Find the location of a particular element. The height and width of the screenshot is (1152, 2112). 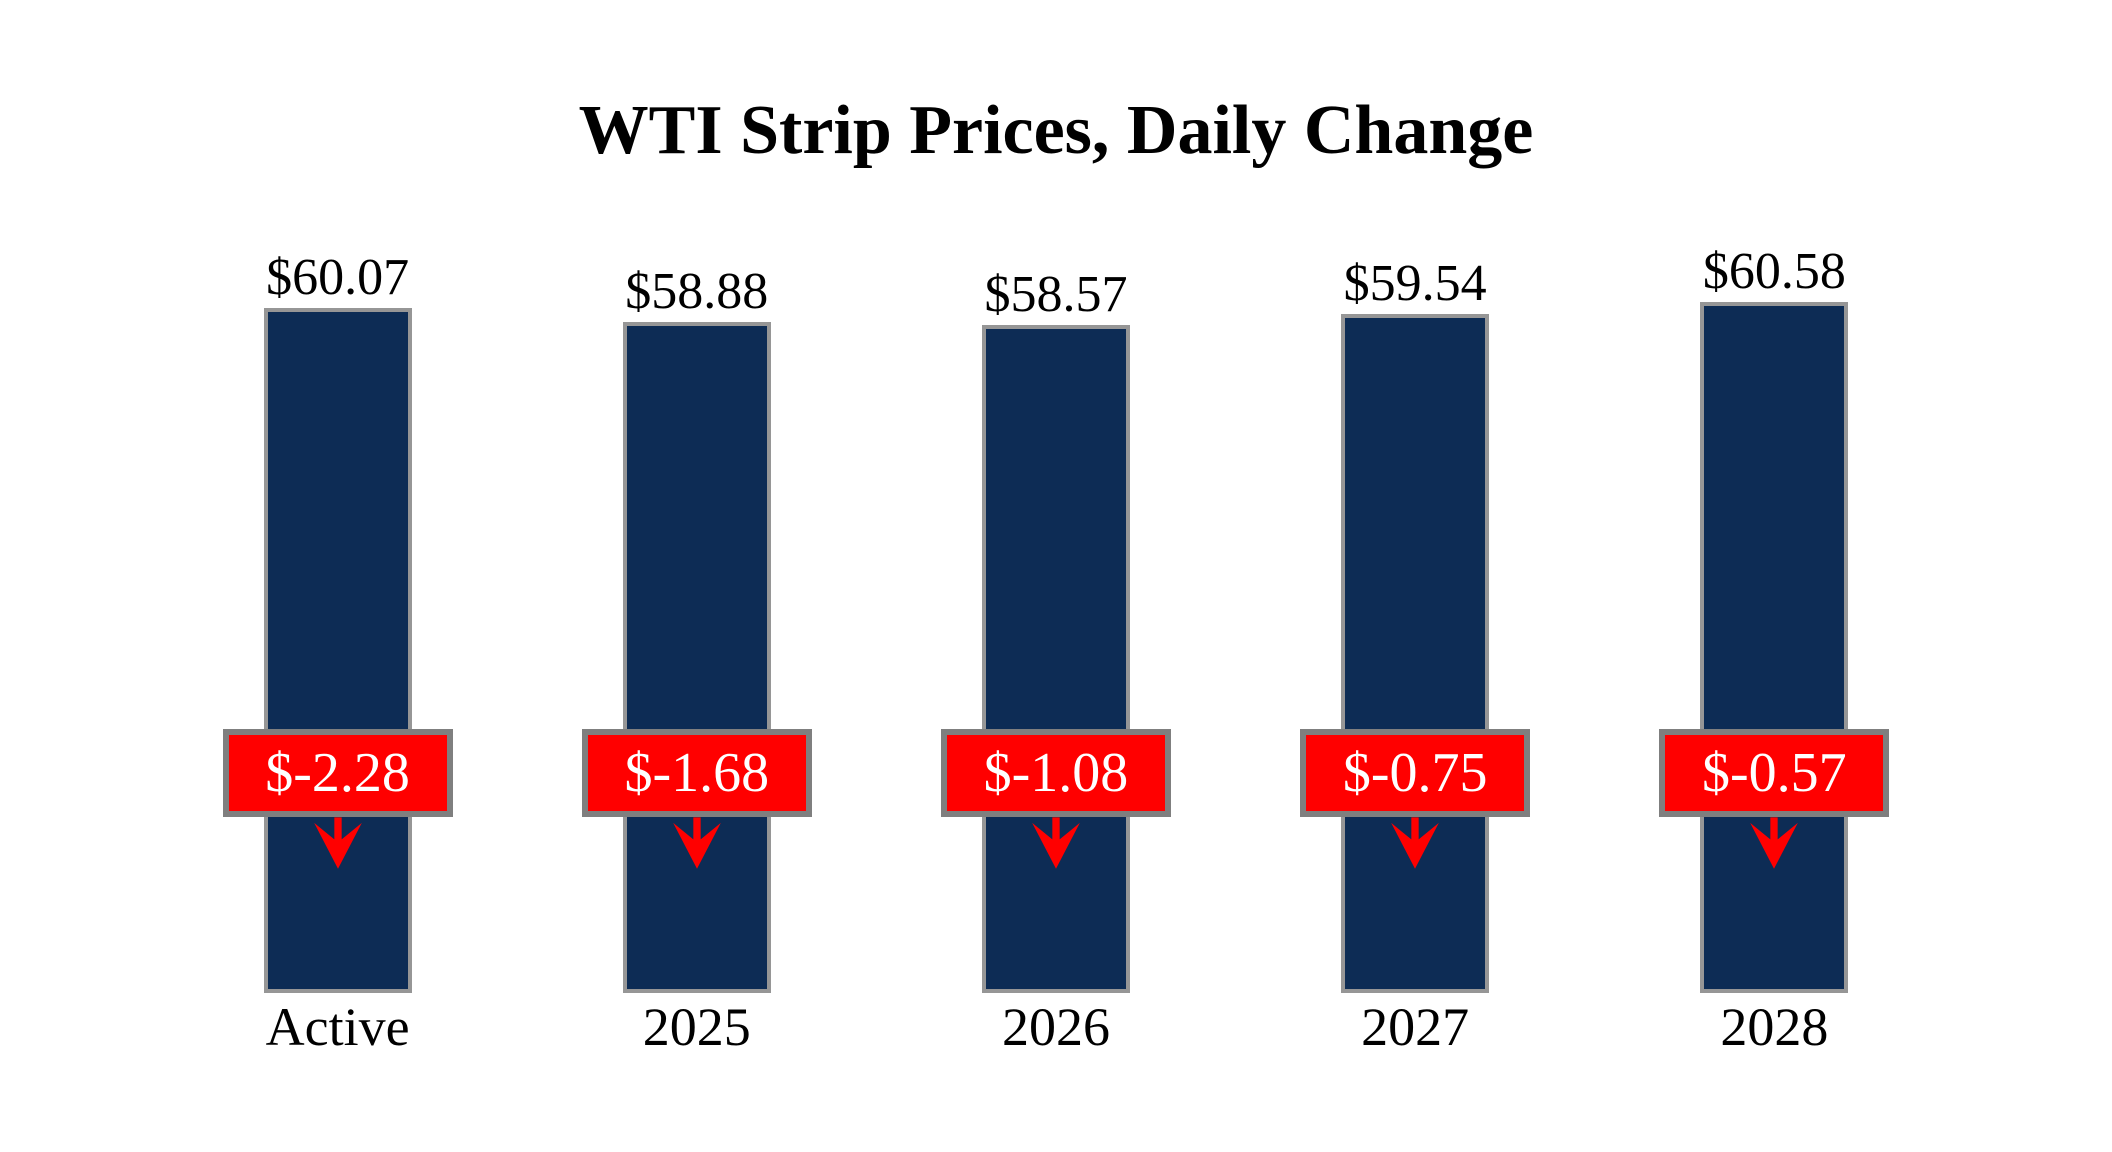

daily-change-badge: $-0.75 is located at coordinates (1415, 773).